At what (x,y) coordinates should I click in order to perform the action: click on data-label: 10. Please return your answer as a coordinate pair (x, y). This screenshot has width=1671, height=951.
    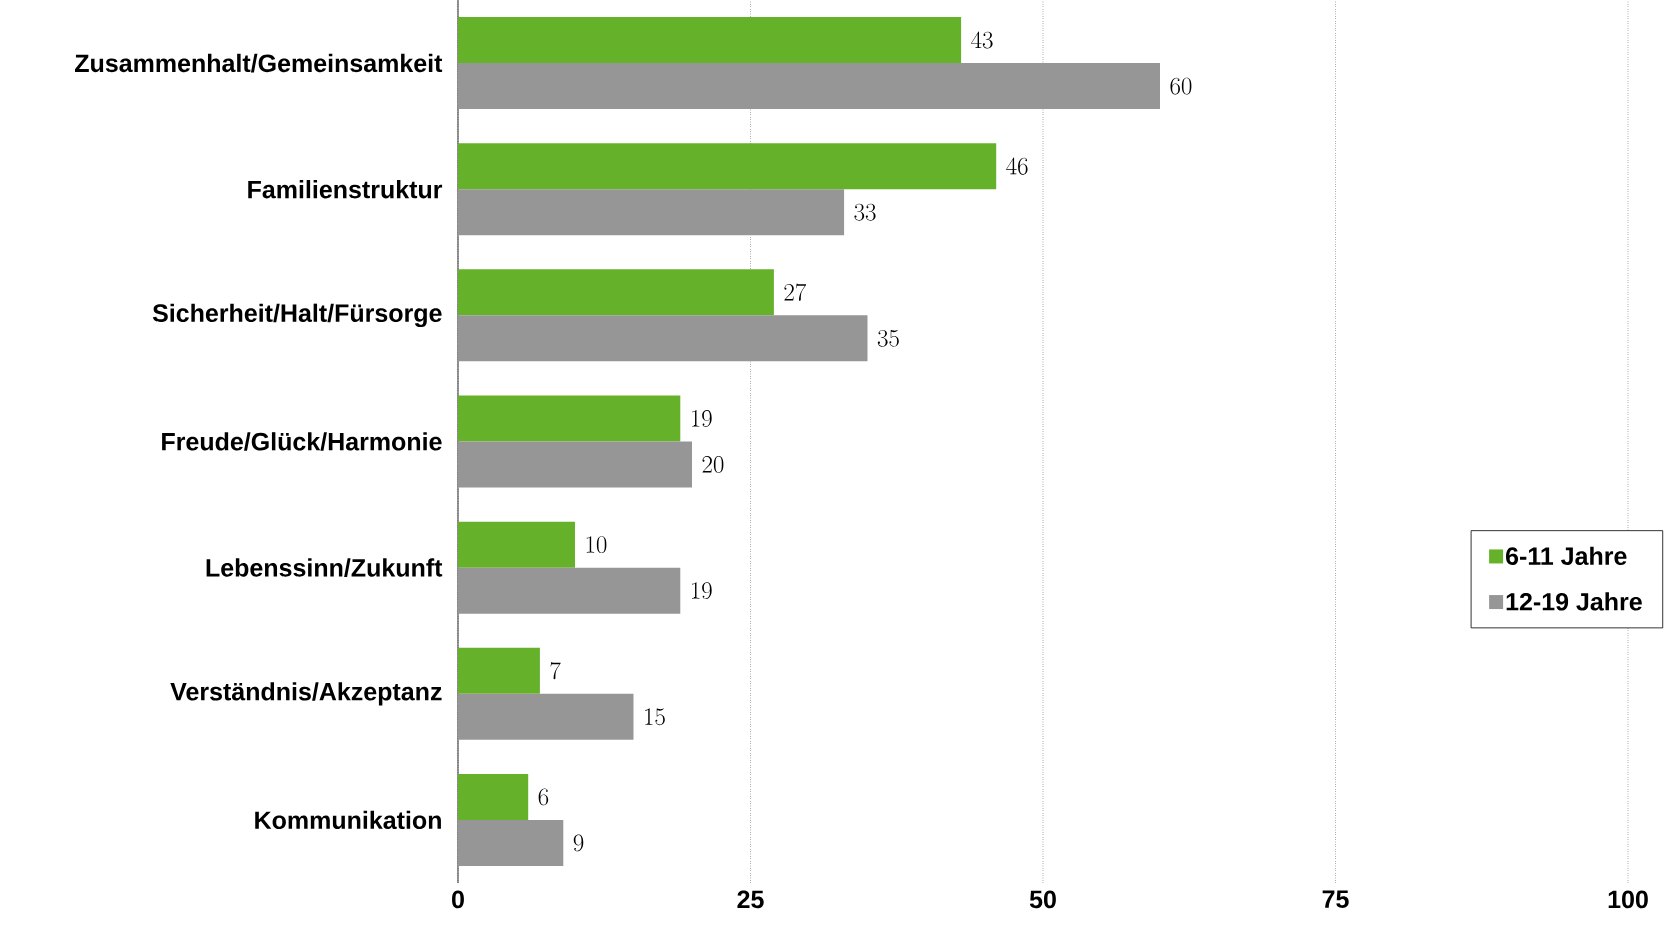
    Looking at the image, I should click on (596, 545).